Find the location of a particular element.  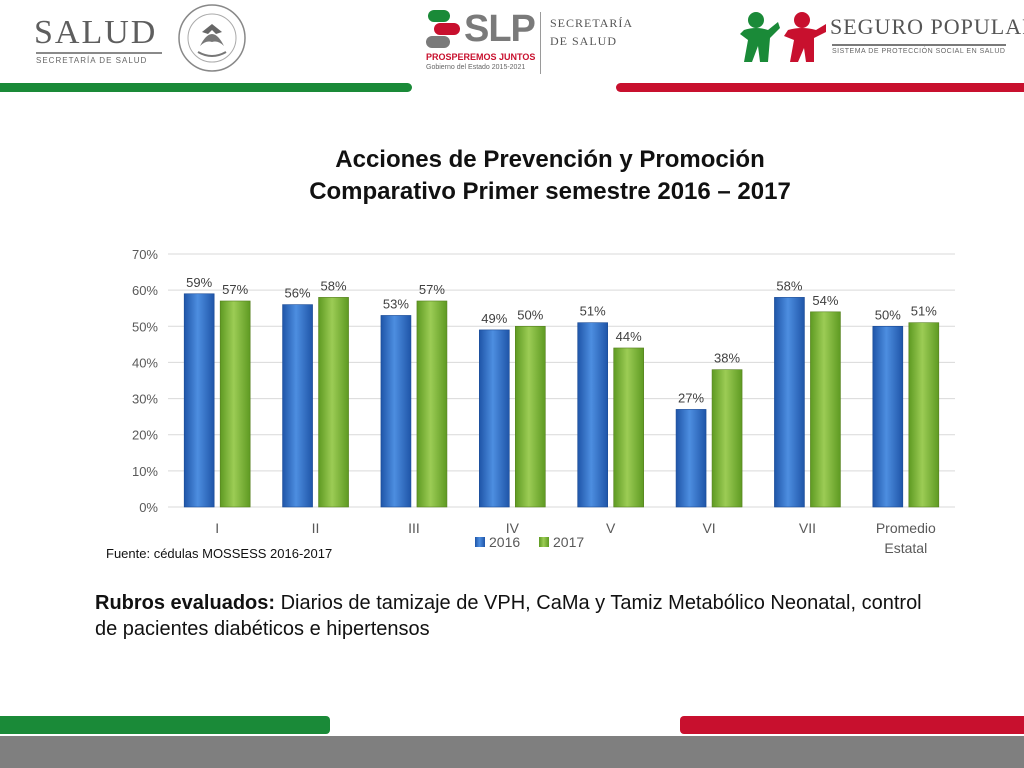

x-tick-label: V is located at coordinates (611, 528).